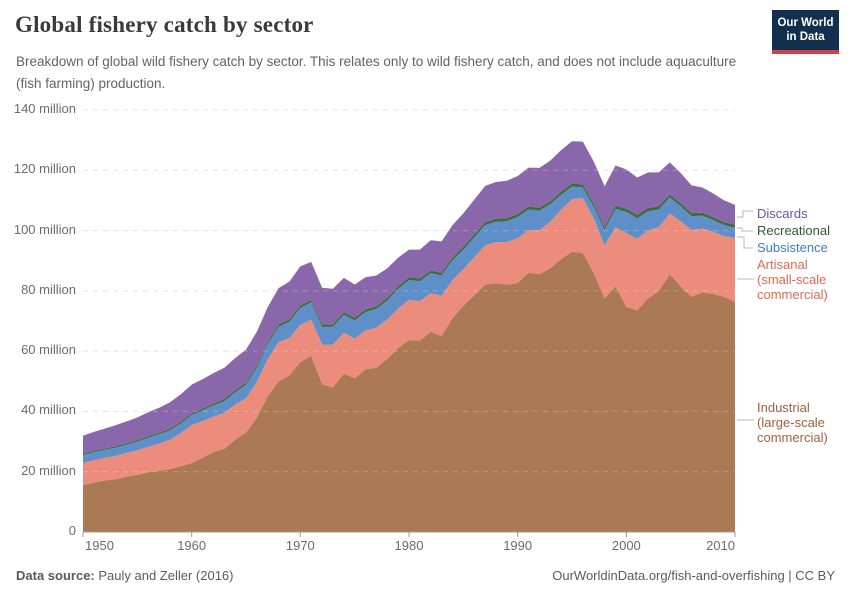 The height and width of the screenshot is (600, 850). What do you see at coordinates (783, 407) in the screenshot?
I see `legend-label: Industrial` at bounding box center [783, 407].